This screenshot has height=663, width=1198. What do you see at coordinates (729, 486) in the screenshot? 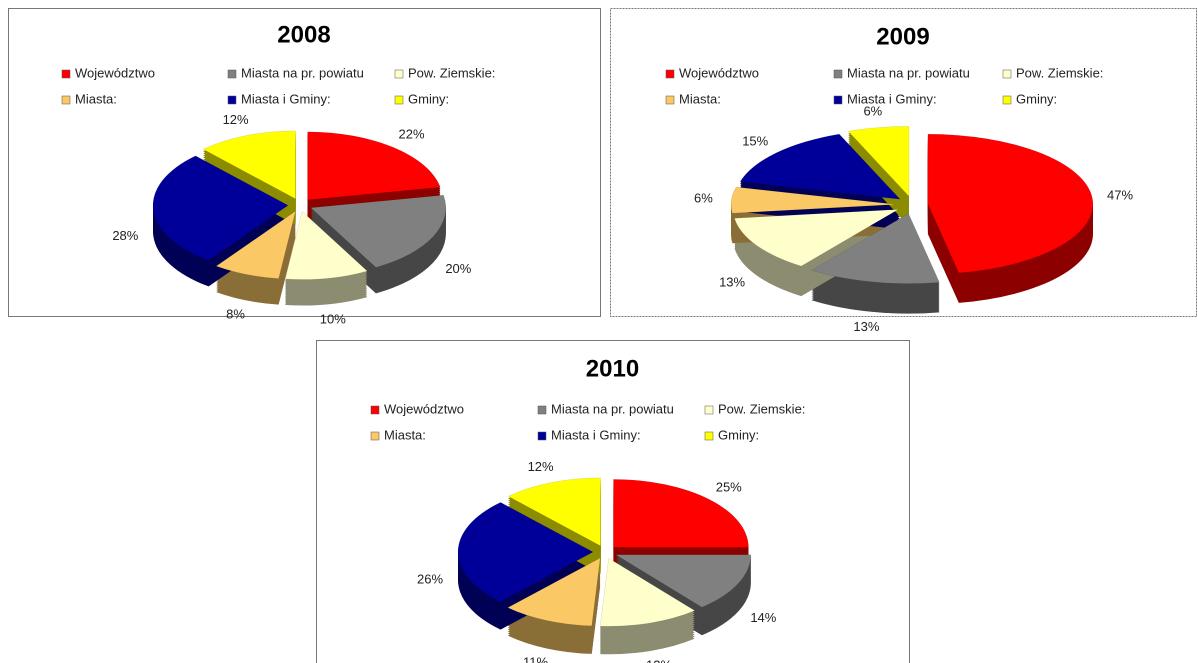
I see `value-label: 25%` at bounding box center [729, 486].